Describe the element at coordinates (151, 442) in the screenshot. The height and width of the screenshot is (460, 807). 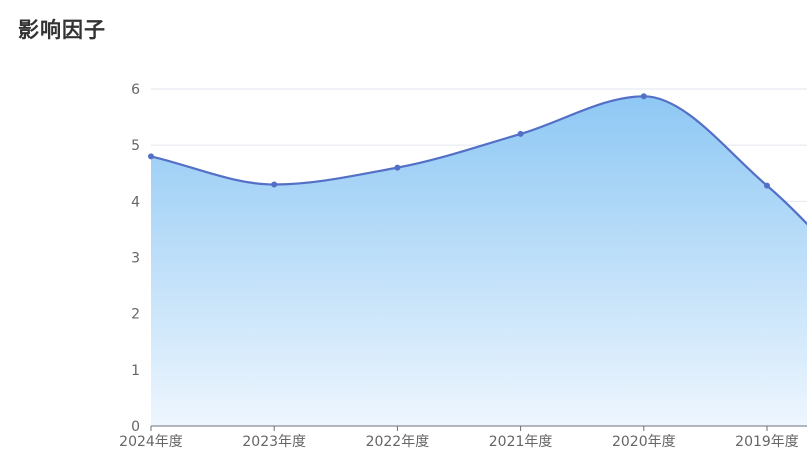
I see `x-tick-label: 2024年度` at that location.